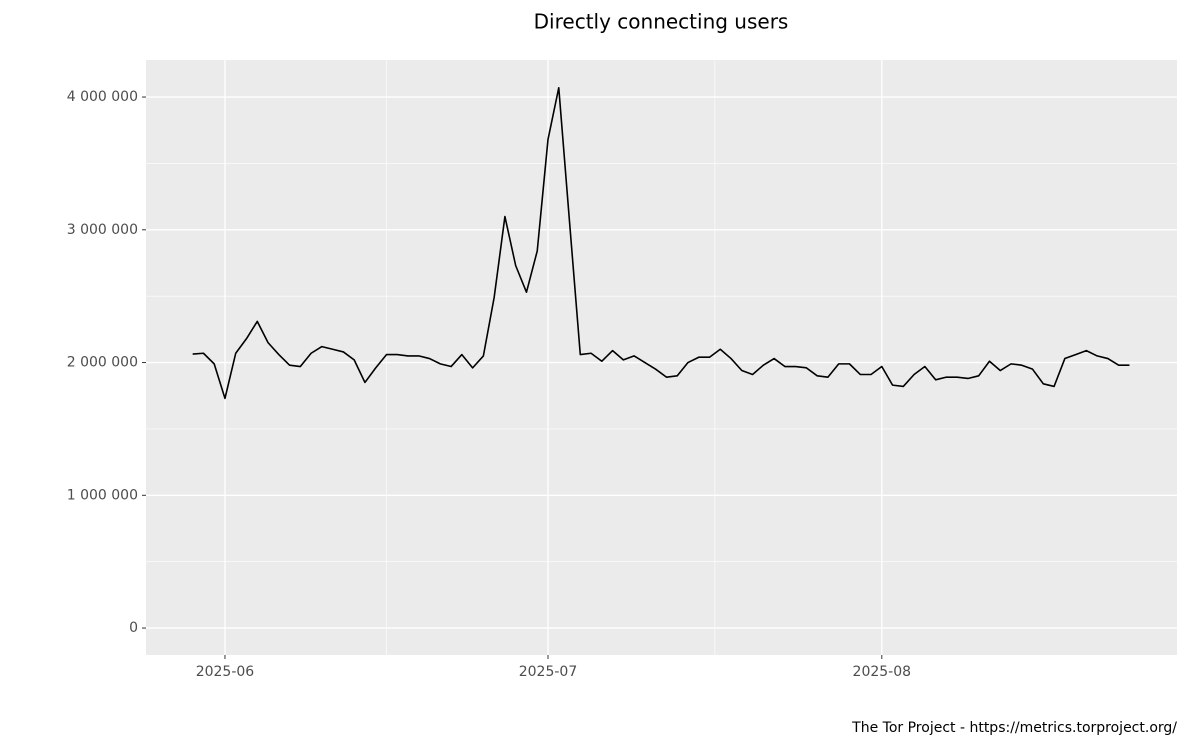 The height and width of the screenshot is (750, 1200). Describe the element at coordinates (102, 495) in the screenshot. I see `y-tick-label: 1 000 000` at that location.